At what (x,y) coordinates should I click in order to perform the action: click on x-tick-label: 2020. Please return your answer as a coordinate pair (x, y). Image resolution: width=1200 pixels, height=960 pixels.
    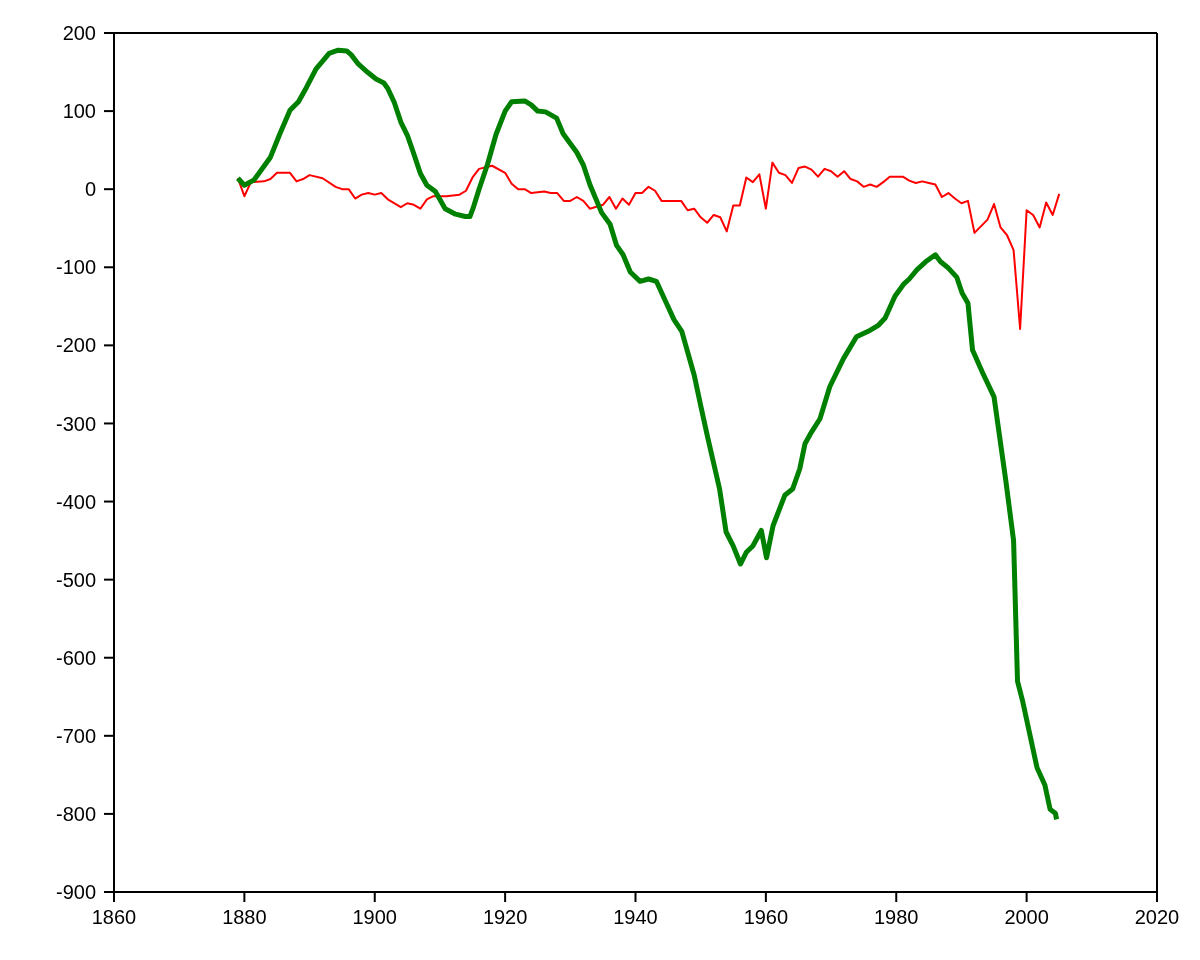
    Looking at the image, I should click on (1157, 917).